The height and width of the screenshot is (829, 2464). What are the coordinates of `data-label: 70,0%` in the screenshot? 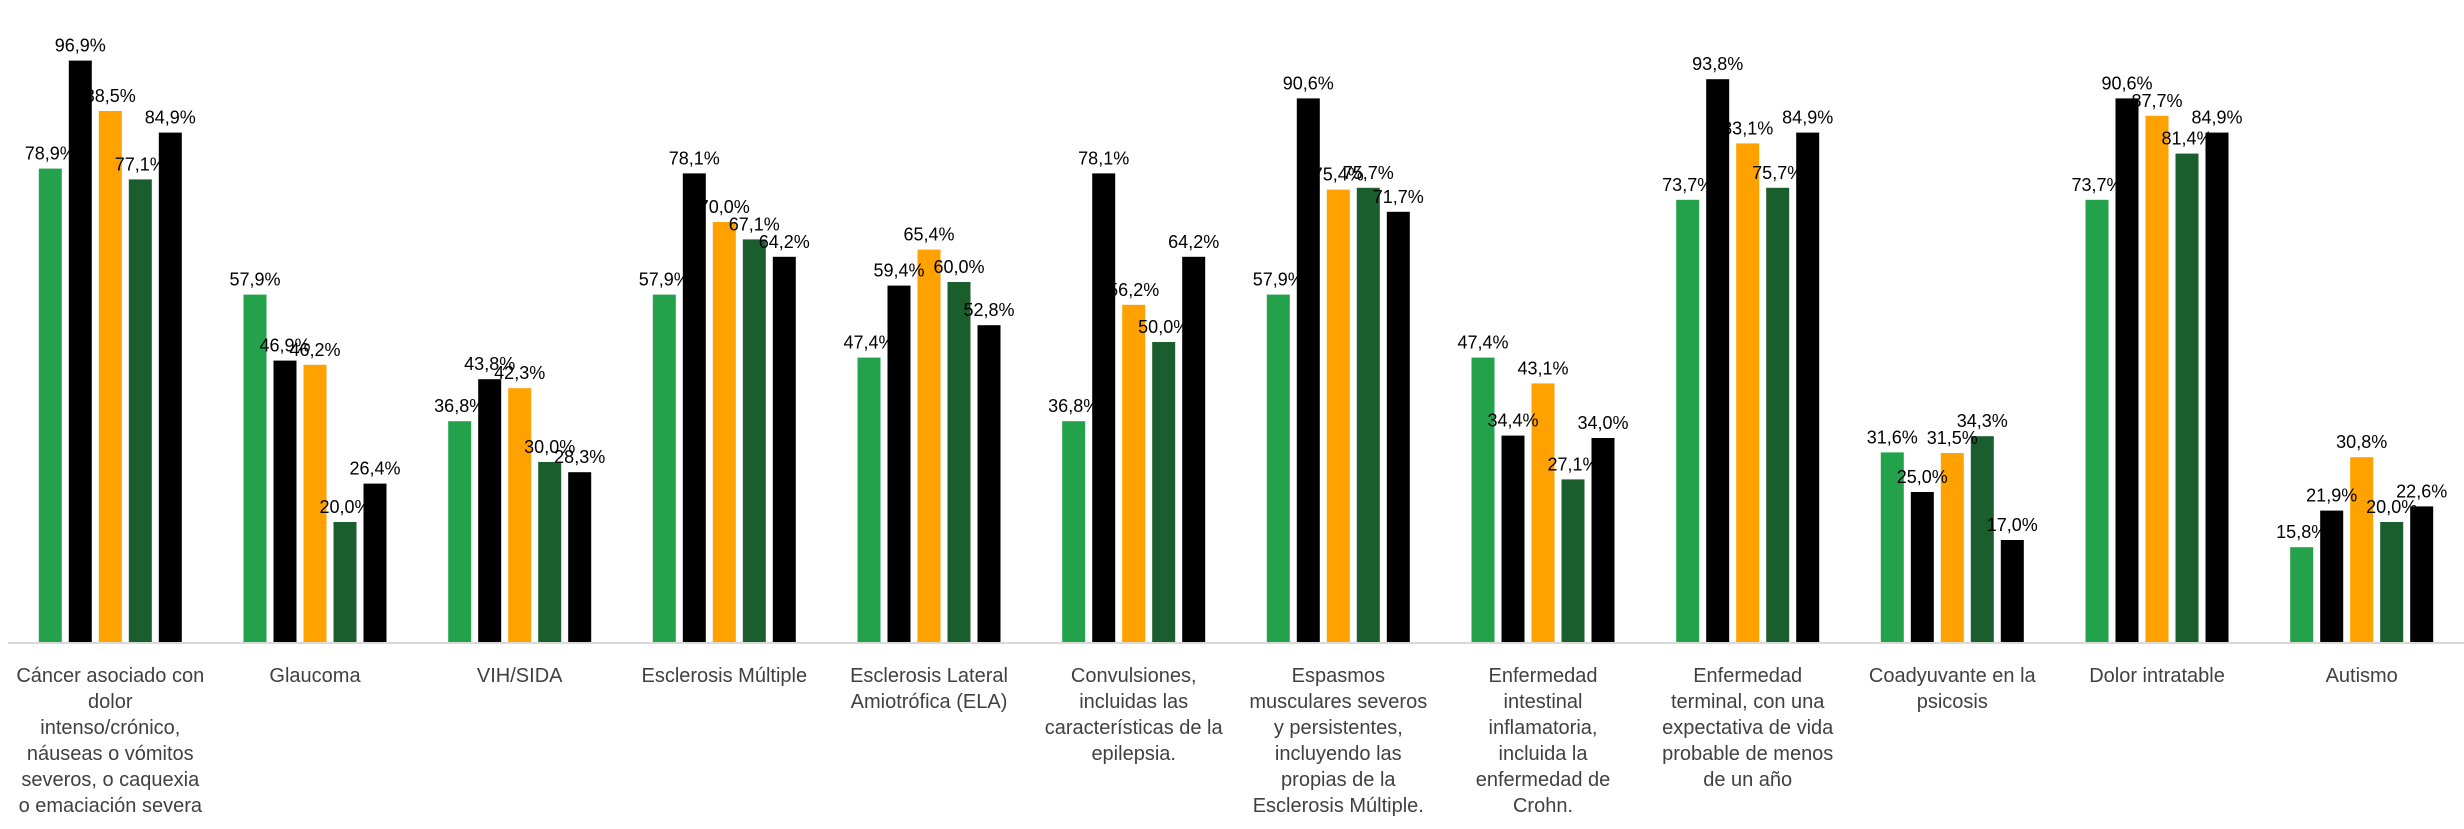 It's located at (724, 207).